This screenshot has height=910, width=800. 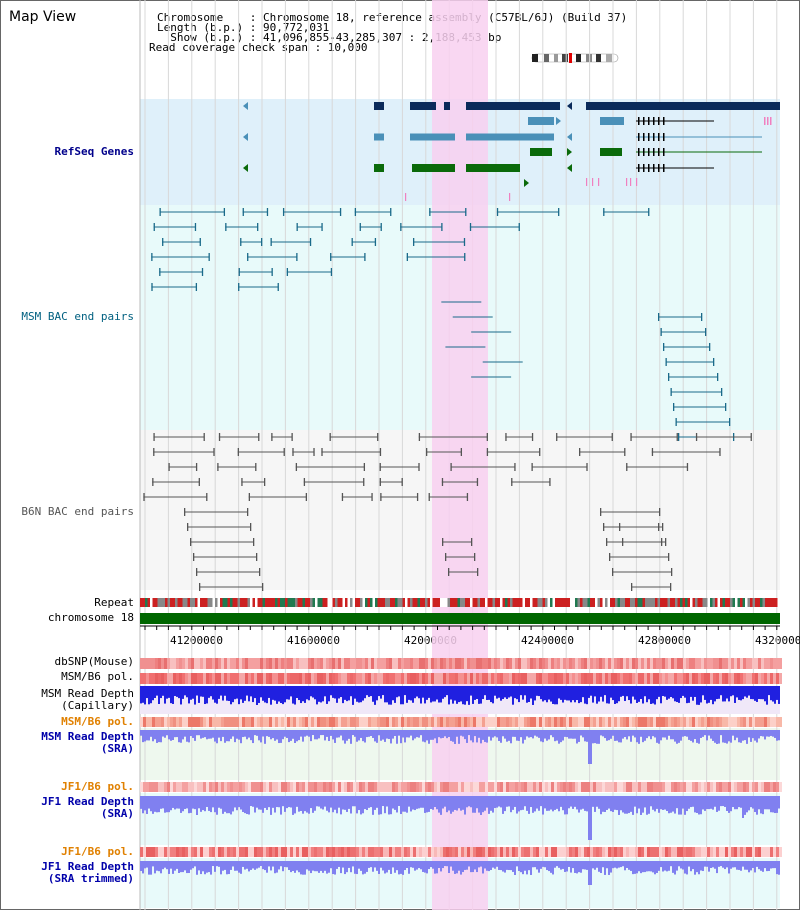 I want to click on dbsnp-label: dbSNP(Mouse), so click(x=94, y=661).